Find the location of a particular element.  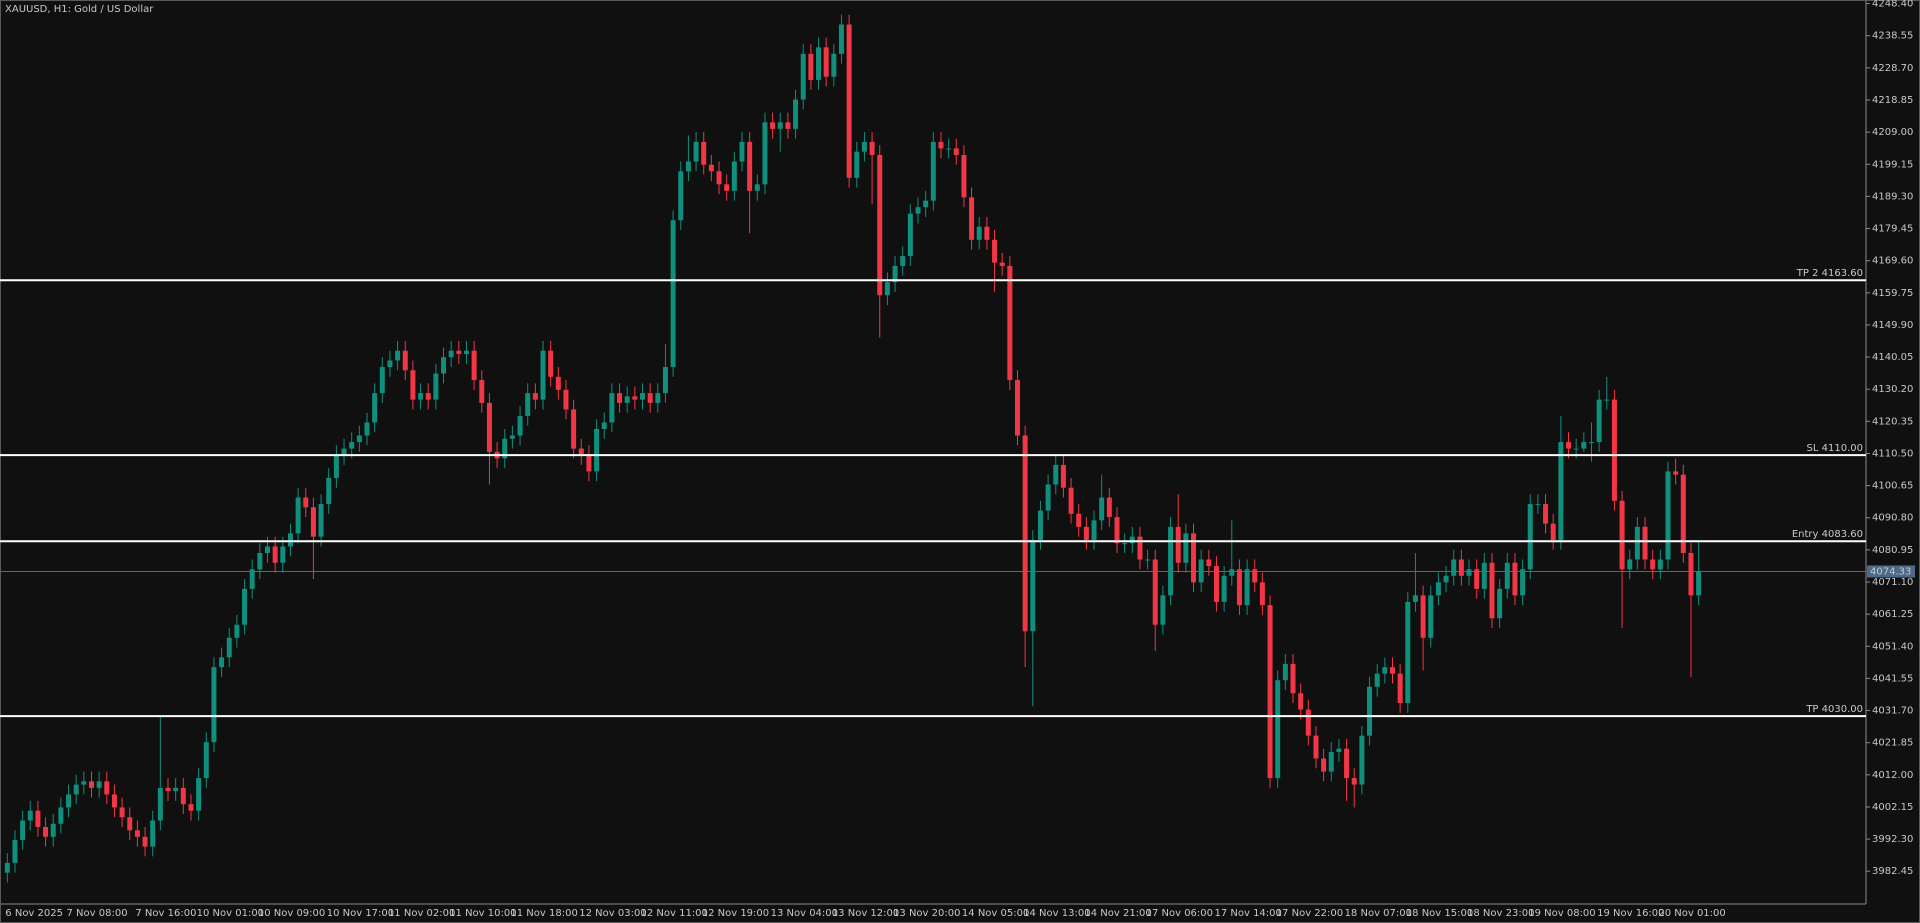

y-tick-label: 3982.45 is located at coordinates (1892, 871).